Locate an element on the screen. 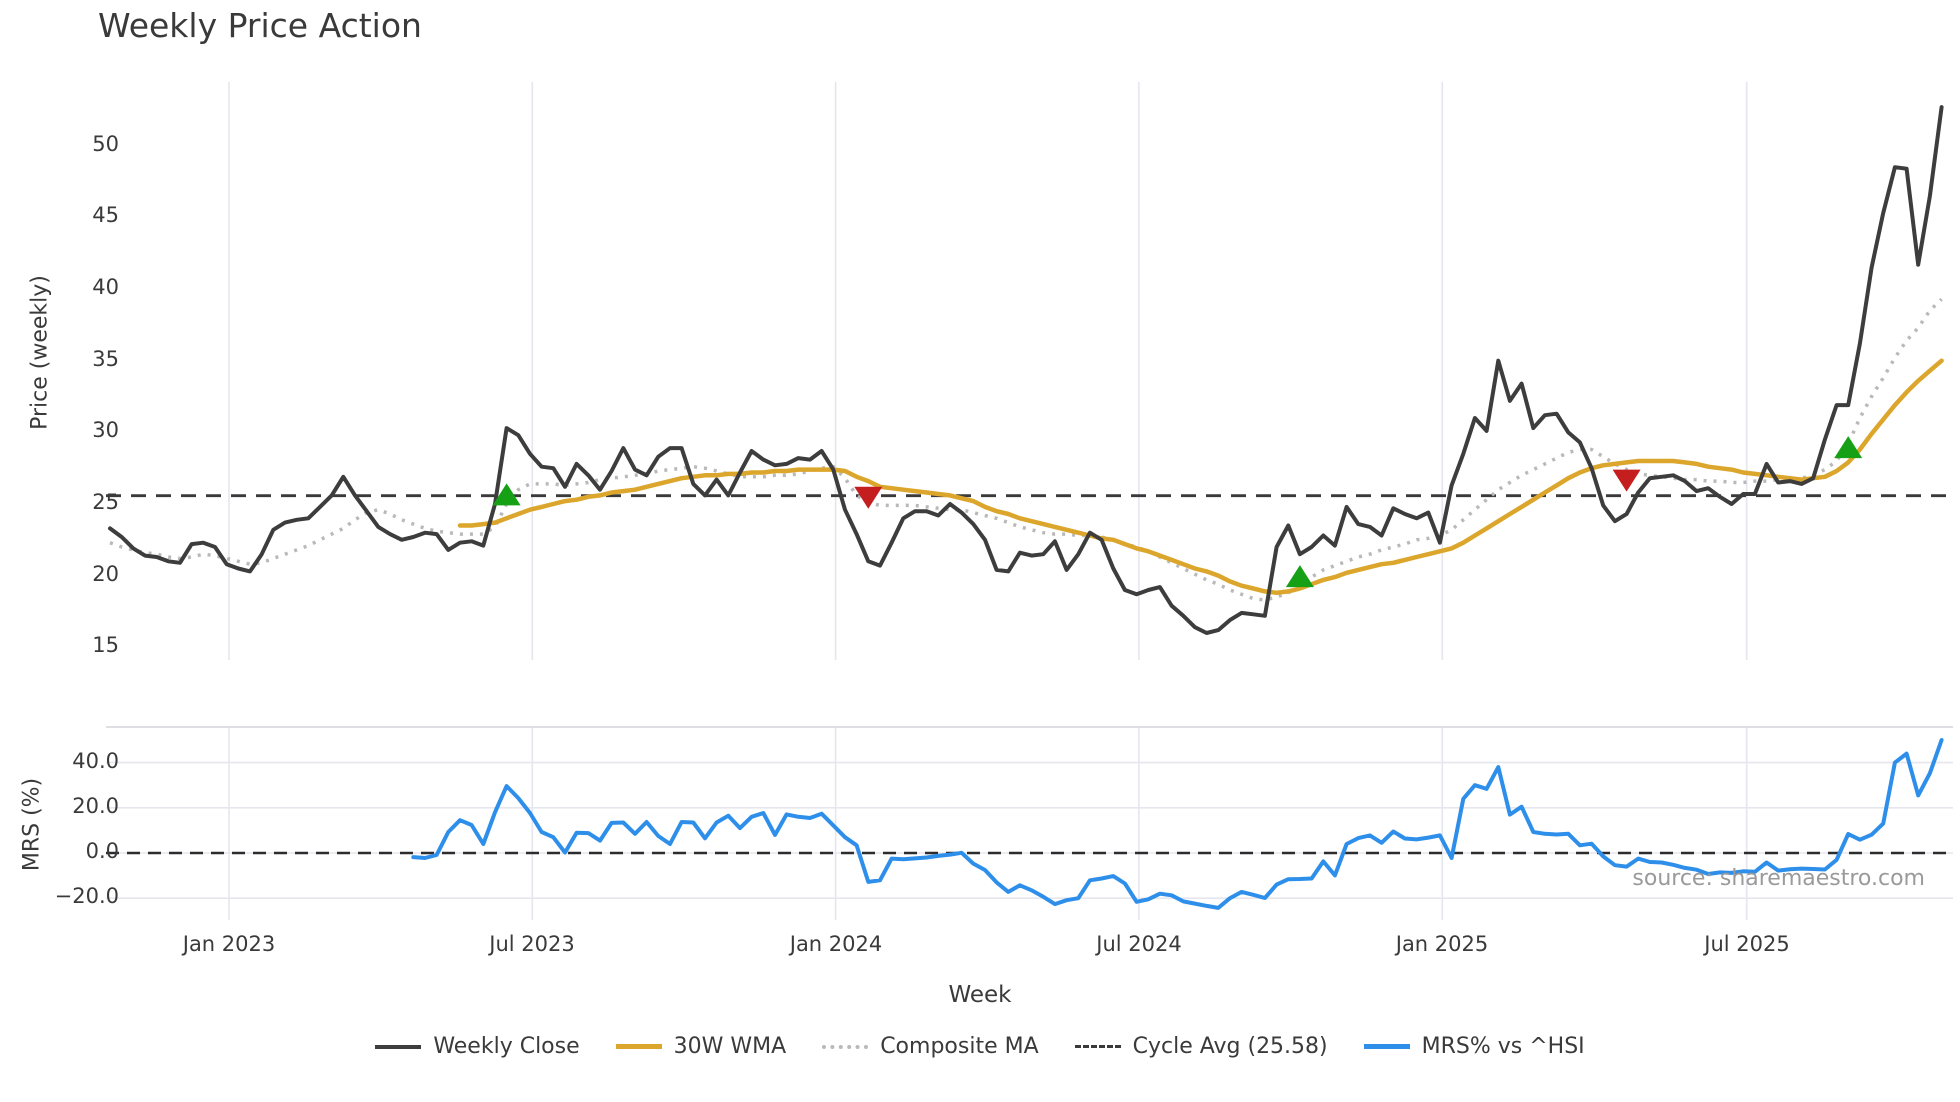  weekly-close-line-swatch-icon is located at coordinates (398, 1046).